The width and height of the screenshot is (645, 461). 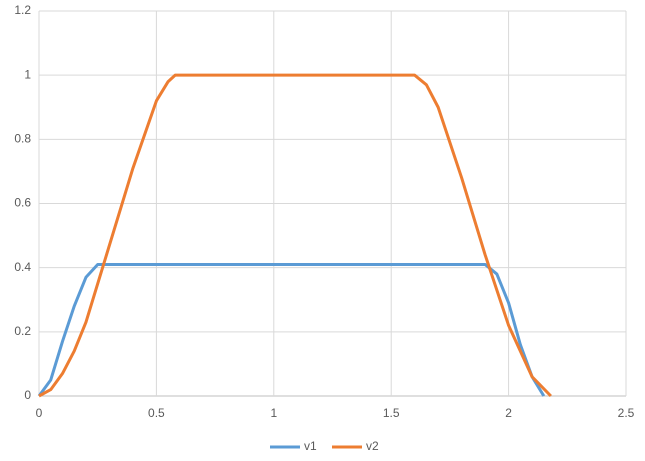 What do you see at coordinates (22, 267) in the screenshot?
I see `y-tick-label: 0.4` at bounding box center [22, 267].